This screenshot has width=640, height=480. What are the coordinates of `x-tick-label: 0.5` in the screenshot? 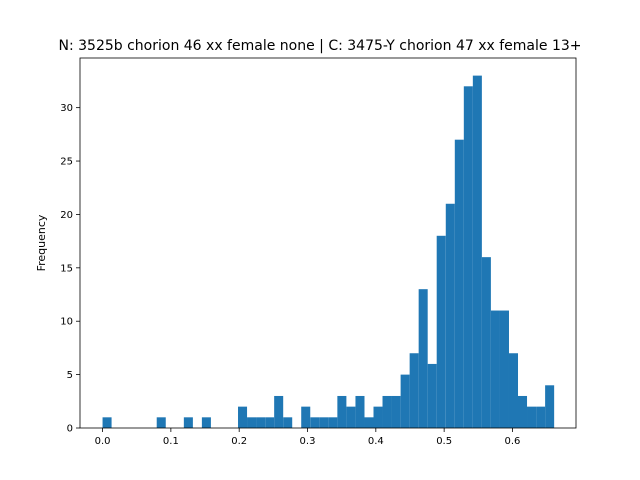 It's located at (444, 441).